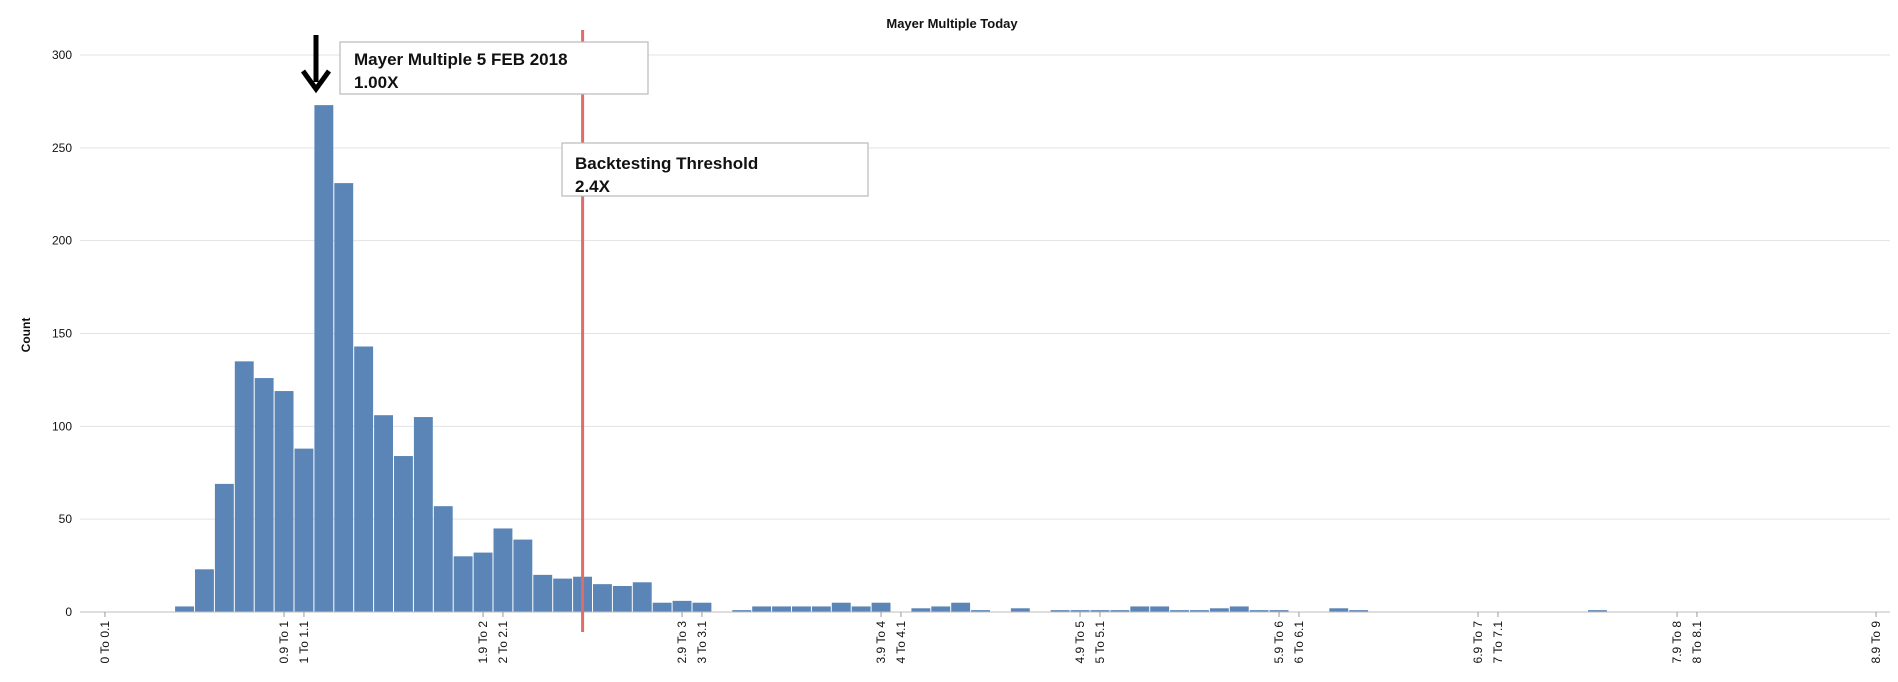  Describe the element at coordinates (68, 612) in the screenshot. I see `y-tick-label: 0` at that location.